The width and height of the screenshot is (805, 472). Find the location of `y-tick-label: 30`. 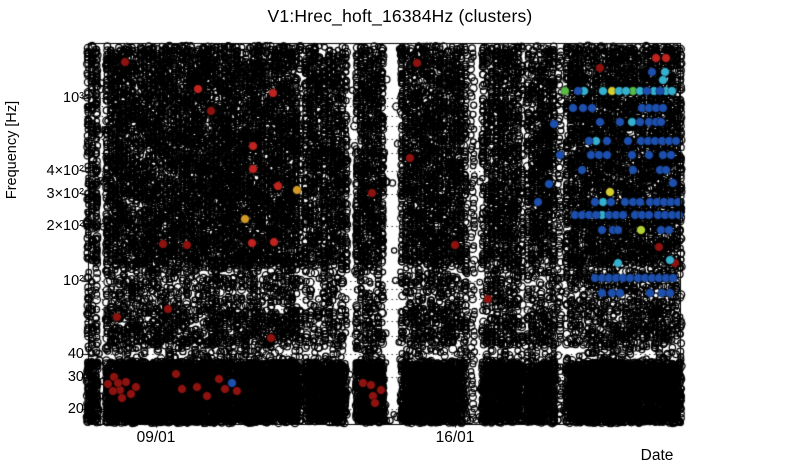

y-tick-label: 30 is located at coordinates (75, 376).